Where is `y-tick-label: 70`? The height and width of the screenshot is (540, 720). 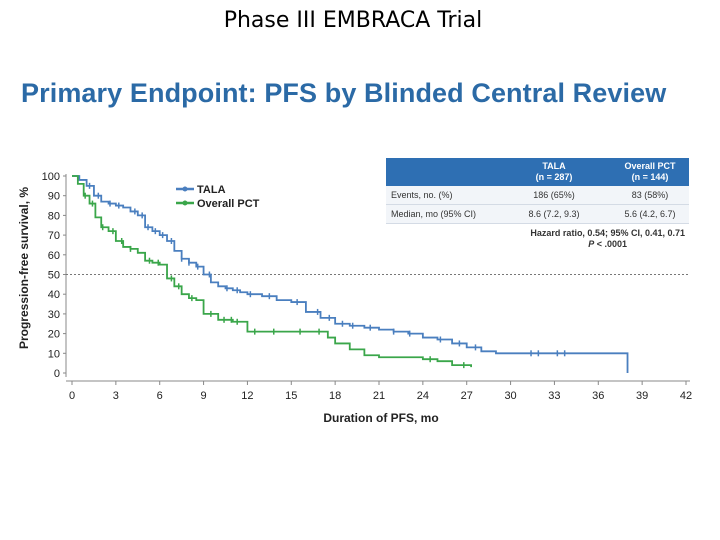 y-tick-label: 70 is located at coordinates (54, 236).